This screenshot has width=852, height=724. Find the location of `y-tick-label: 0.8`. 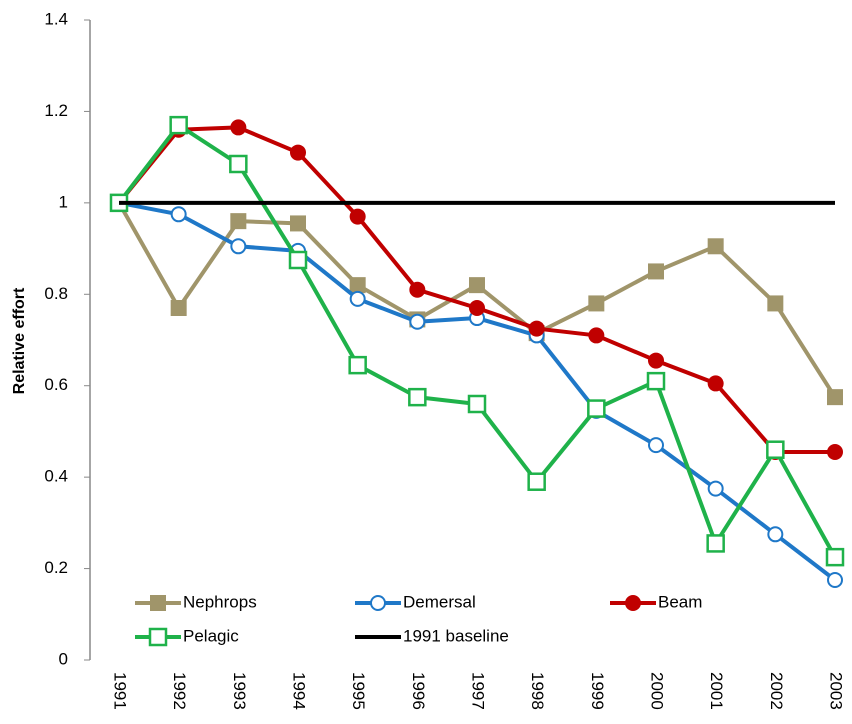

y-tick-label: 0.8 is located at coordinates (56, 293).